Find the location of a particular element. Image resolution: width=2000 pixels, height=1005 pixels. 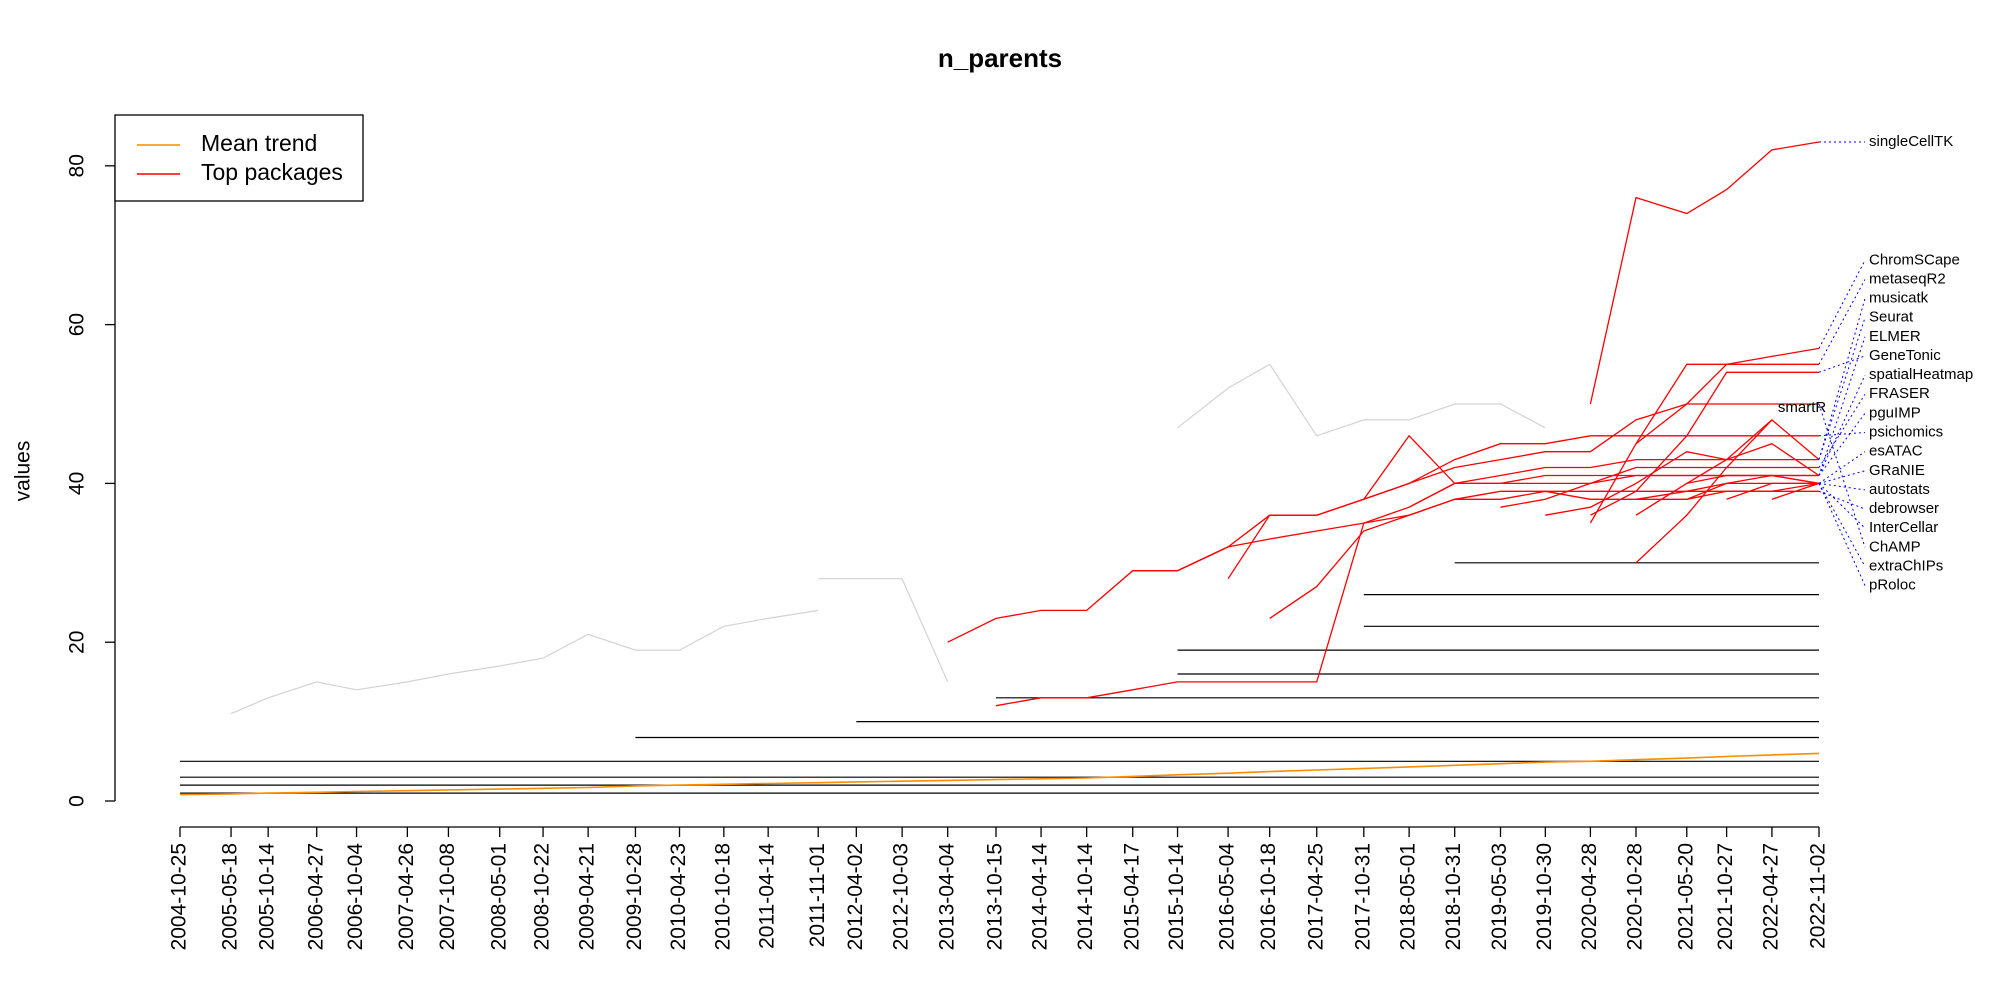

x-tick-label: 2014-10-14 is located at coordinates (1085, 897).